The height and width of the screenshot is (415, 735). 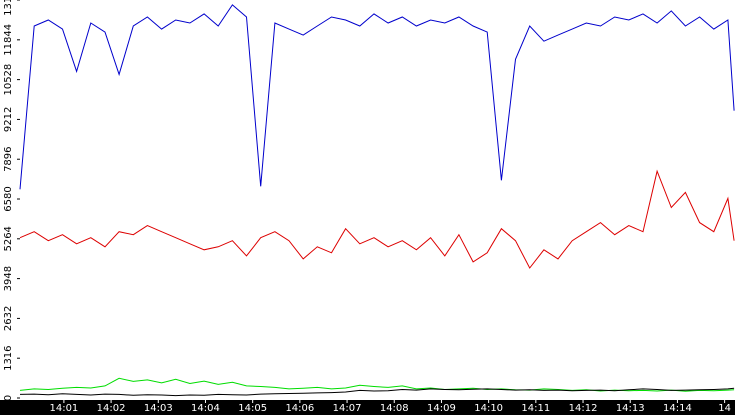 What do you see at coordinates (8, 158) in the screenshot?
I see `y-tick-label: 7896` at bounding box center [8, 158].